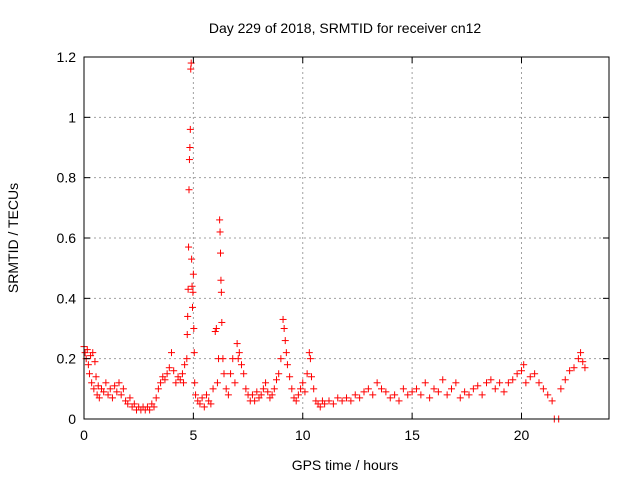  What do you see at coordinates (67, 57) in the screenshot?
I see `y-tick-label: 1.2` at bounding box center [67, 57].